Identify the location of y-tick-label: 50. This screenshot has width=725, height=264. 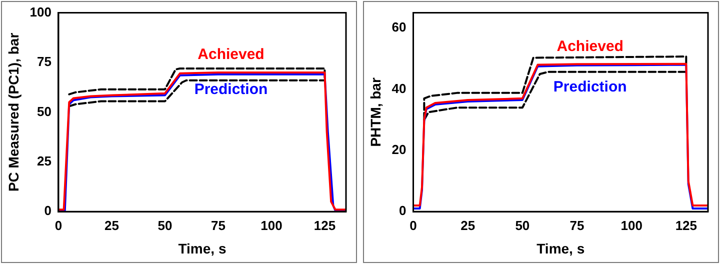
(44, 111).